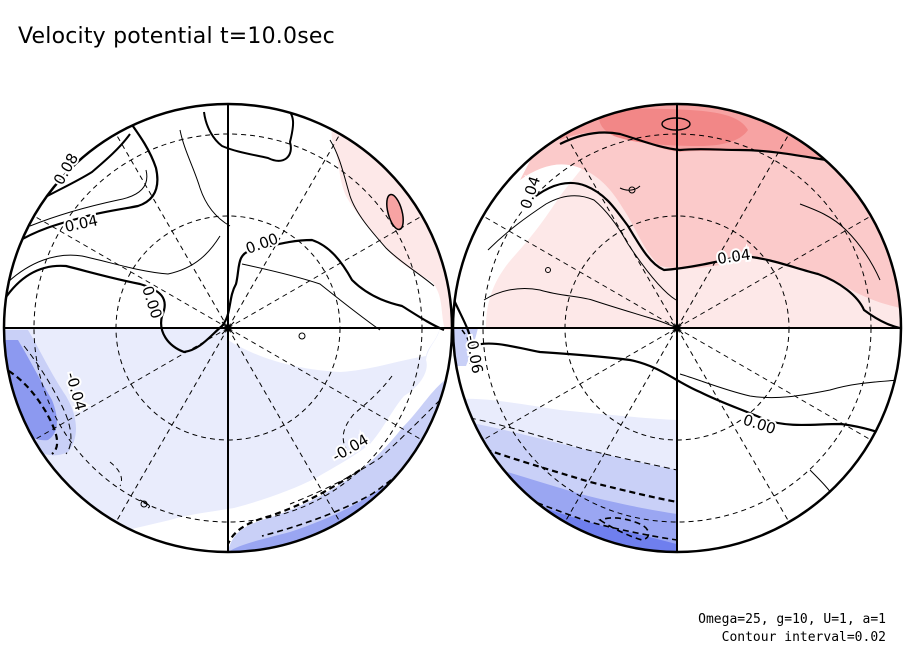  What do you see at coordinates (803, 637) in the screenshot?
I see `contour-interval-note: Contour interval=0.02` at bounding box center [803, 637].